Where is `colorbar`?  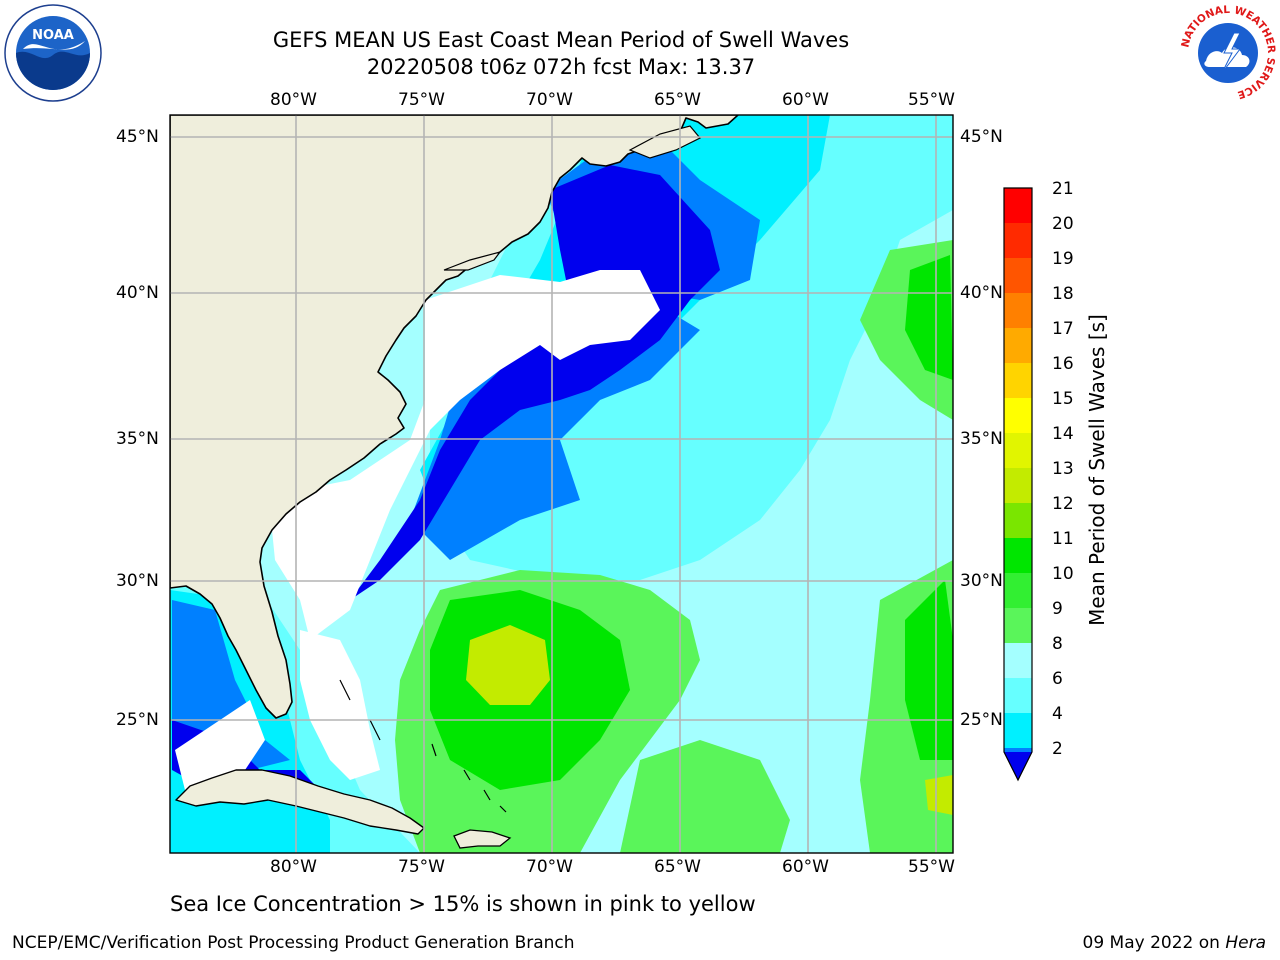
colorbar is located at coordinates (1018, 484).